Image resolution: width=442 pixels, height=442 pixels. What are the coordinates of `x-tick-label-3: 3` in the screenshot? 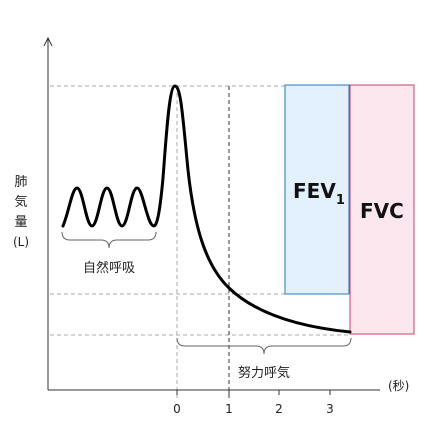 It's located at (330, 409).